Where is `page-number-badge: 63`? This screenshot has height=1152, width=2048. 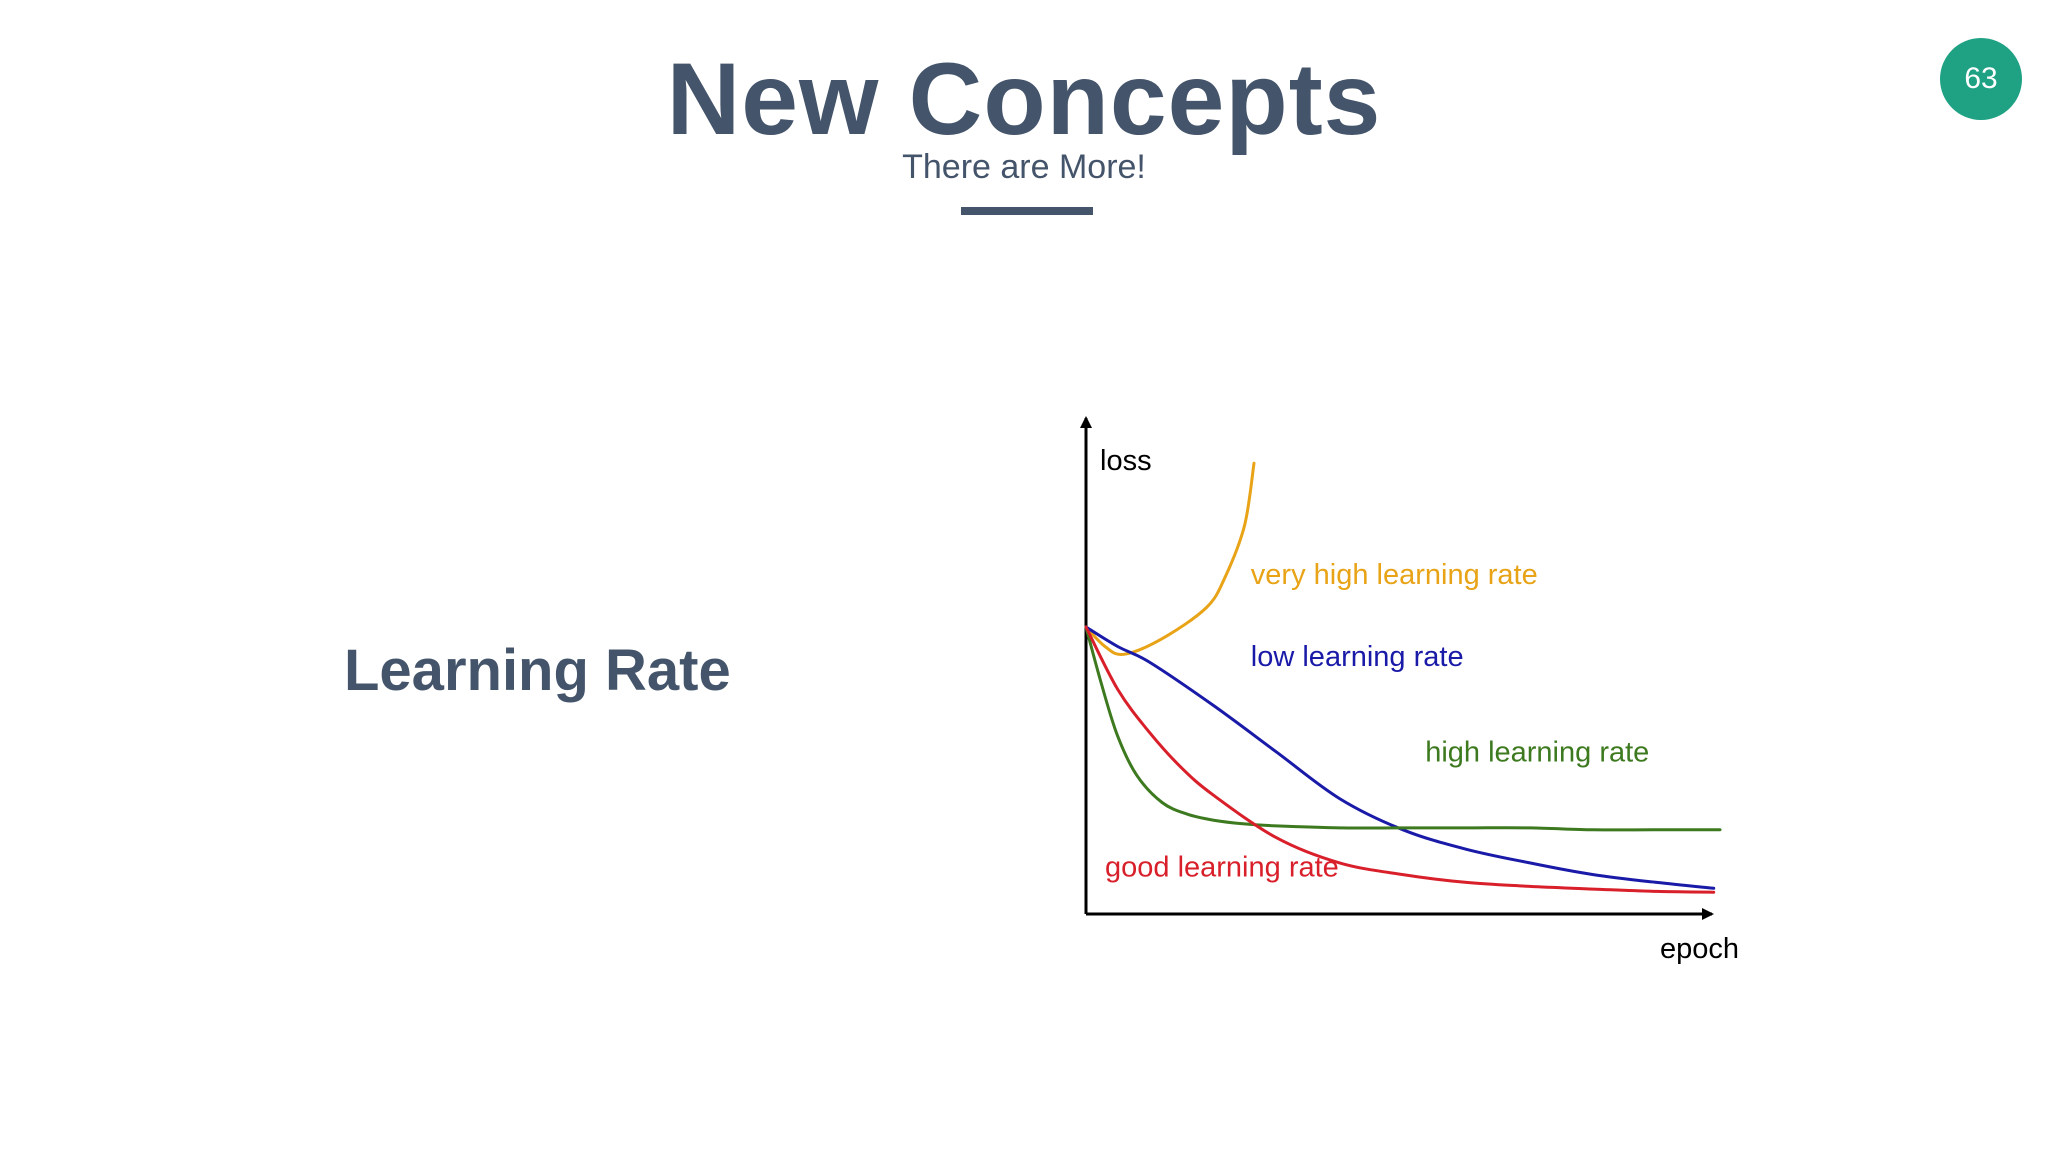 page-number-badge: 63 is located at coordinates (1981, 79).